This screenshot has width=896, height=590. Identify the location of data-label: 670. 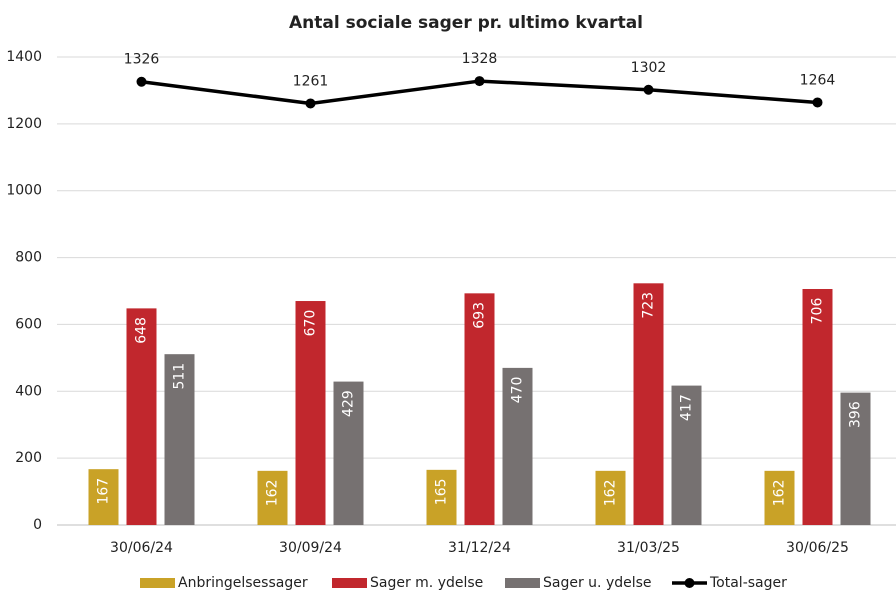
(311, 323).